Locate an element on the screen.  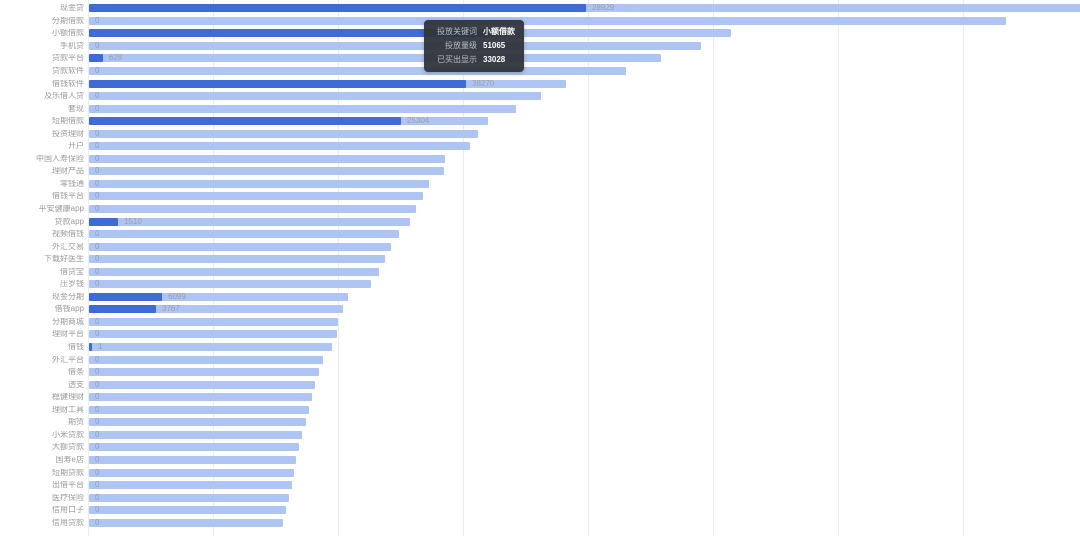
category-label: 套现 is located at coordinates (76, 108).